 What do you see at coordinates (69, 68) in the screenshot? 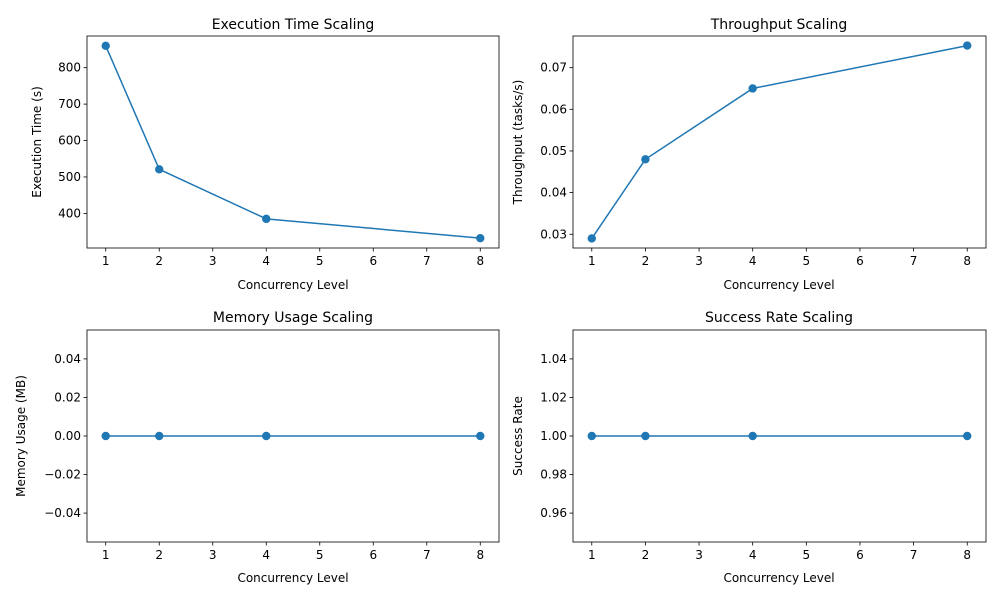
I see `y-tick-label: 800` at bounding box center [69, 68].